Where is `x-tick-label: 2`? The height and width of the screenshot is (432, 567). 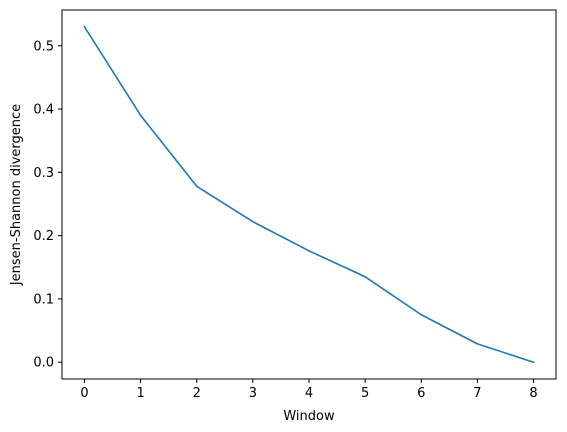
x-tick-label: 2 is located at coordinates (197, 393).